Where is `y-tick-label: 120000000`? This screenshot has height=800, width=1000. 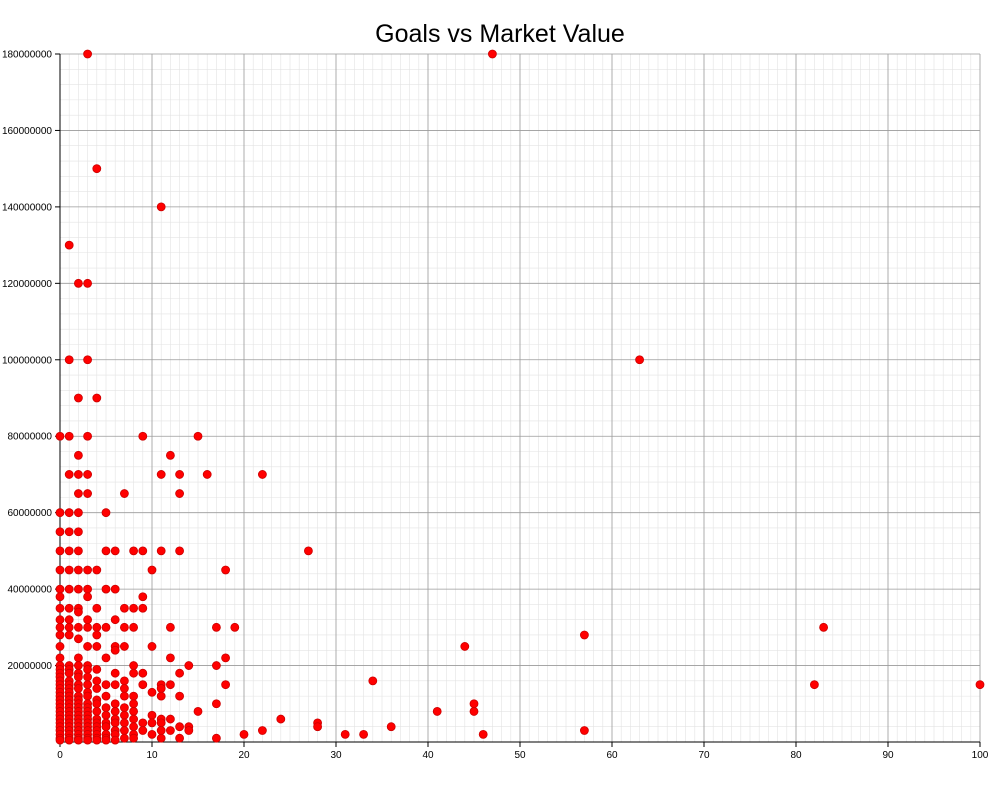
y-tick-label: 120000000 is located at coordinates (27, 284).